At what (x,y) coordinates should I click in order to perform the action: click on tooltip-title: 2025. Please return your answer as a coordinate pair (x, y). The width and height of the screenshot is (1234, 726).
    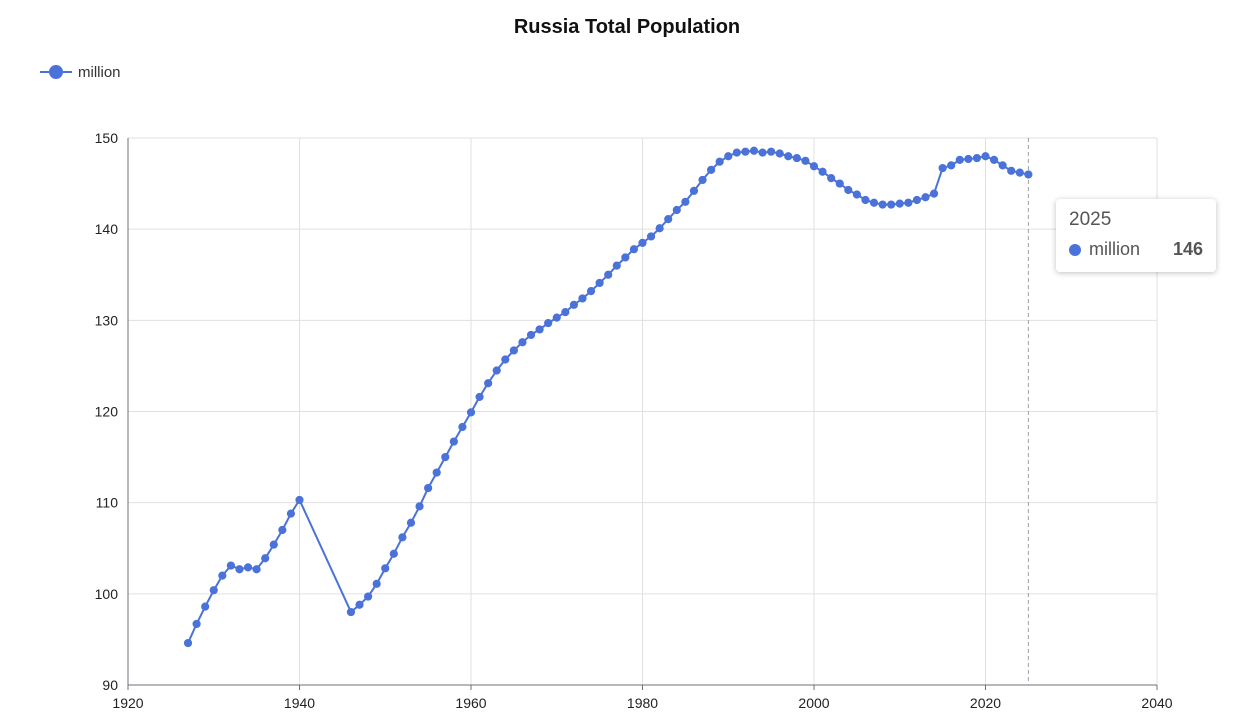
    Looking at the image, I should click on (1090, 219).